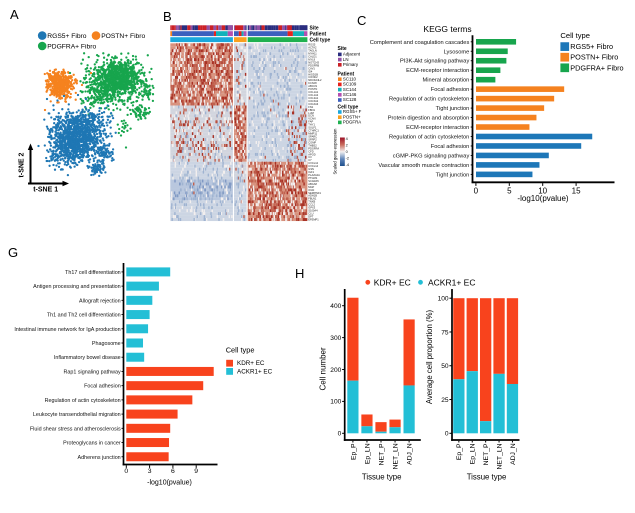 This screenshot has height=513, width=635. I want to click on svg-text: POSTN+ Fibro, so click(123, 36).